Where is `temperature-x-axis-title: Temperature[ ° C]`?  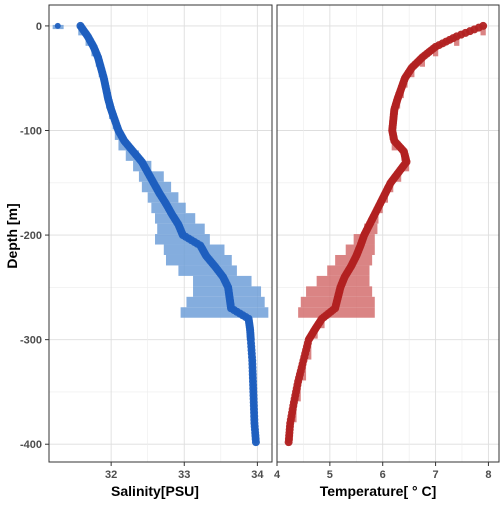
temperature-x-axis-title: Temperature[ ° C] is located at coordinates (378, 491).